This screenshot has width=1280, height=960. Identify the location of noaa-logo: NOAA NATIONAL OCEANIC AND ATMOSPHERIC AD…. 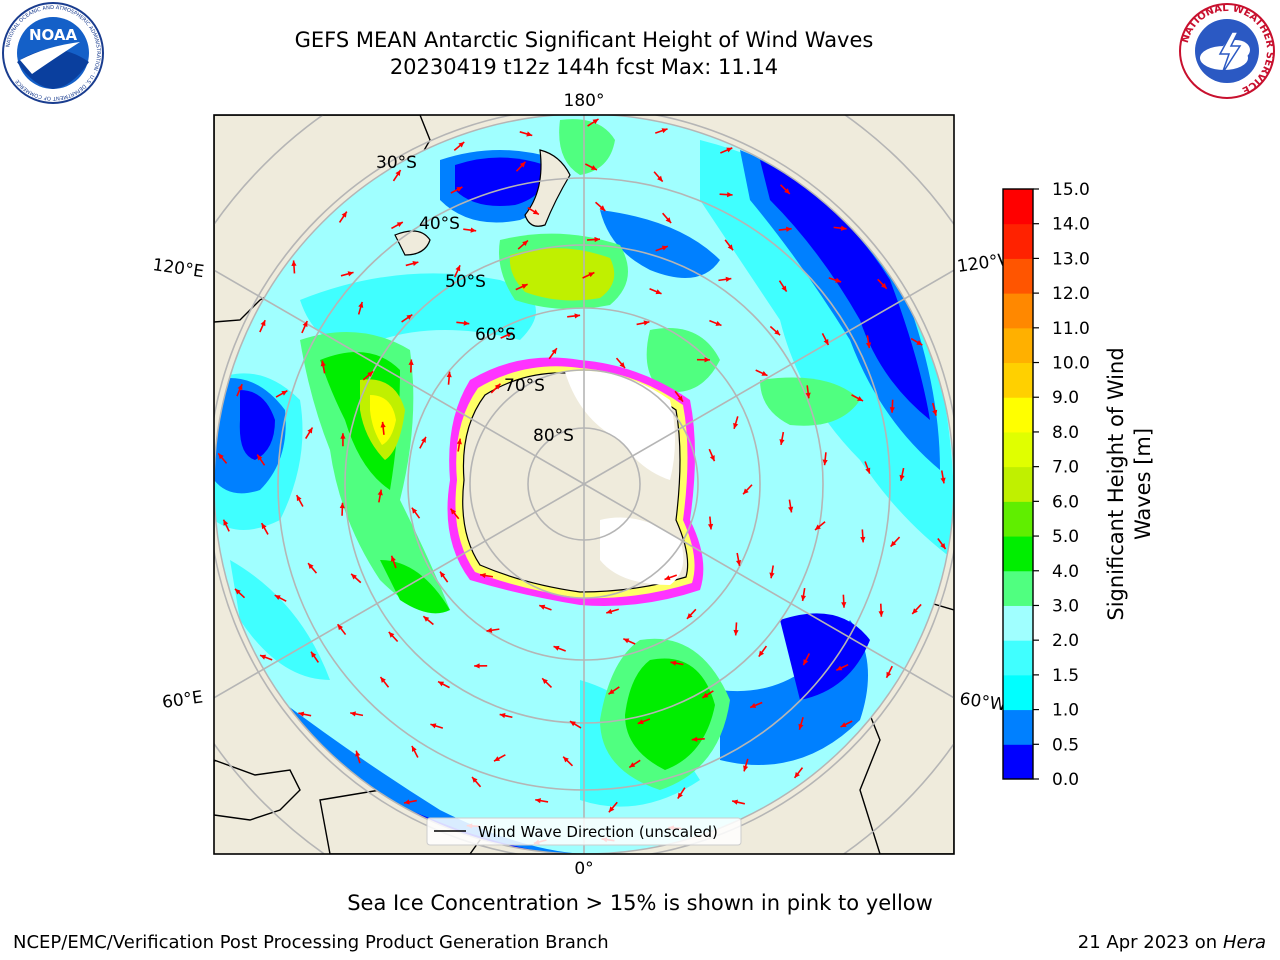
(53, 53).